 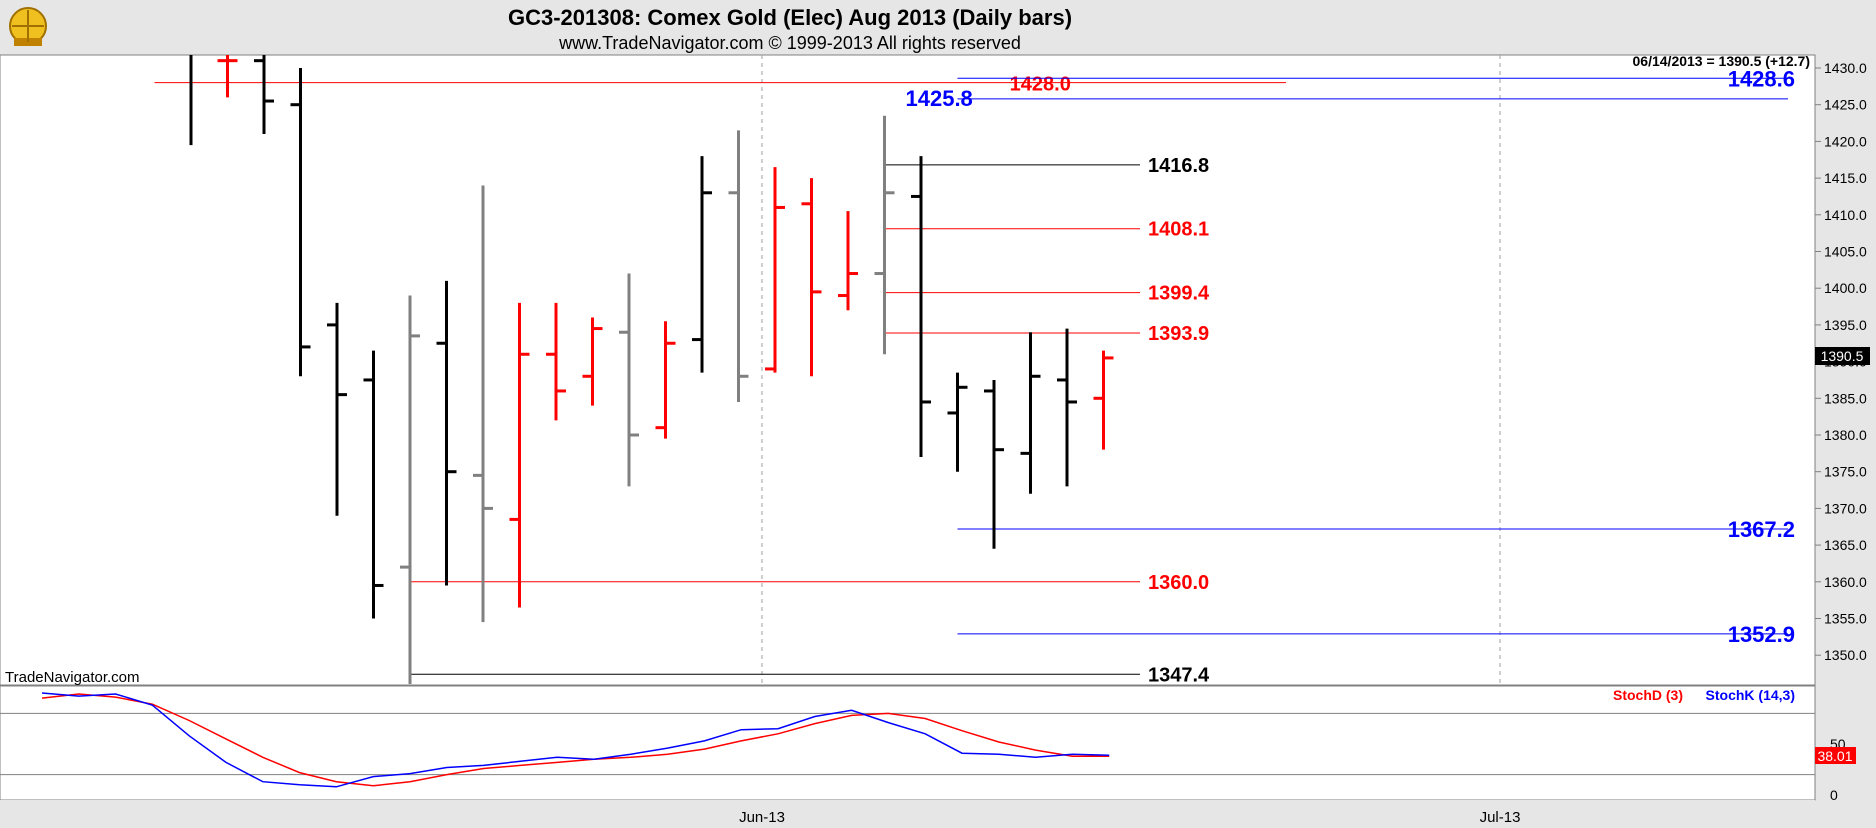 What do you see at coordinates (72, 677) in the screenshot?
I see `watermark: TradeNavigator.com` at bounding box center [72, 677].